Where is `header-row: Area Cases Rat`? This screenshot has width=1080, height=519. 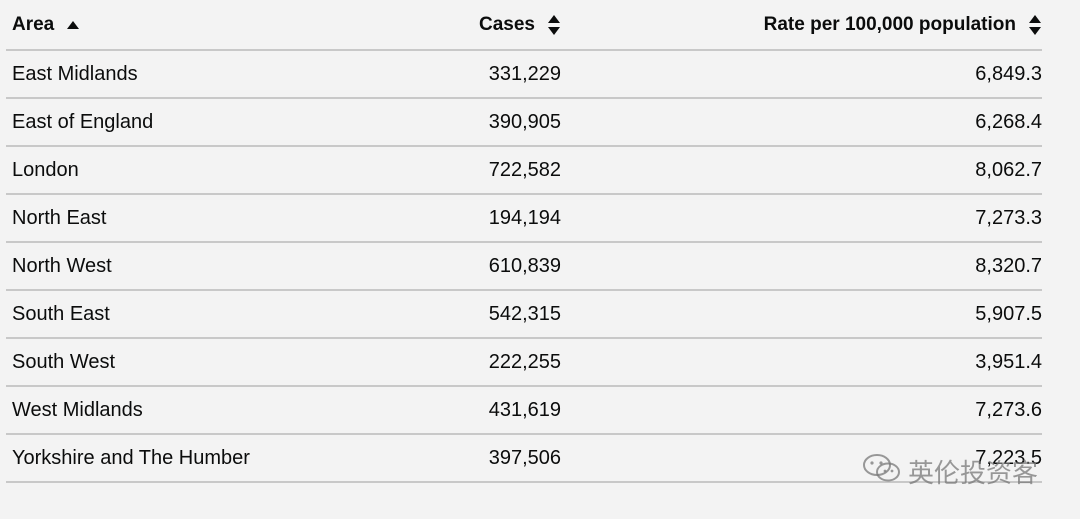 header-row: Area Cases Rat is located at coordinates (524, 25).